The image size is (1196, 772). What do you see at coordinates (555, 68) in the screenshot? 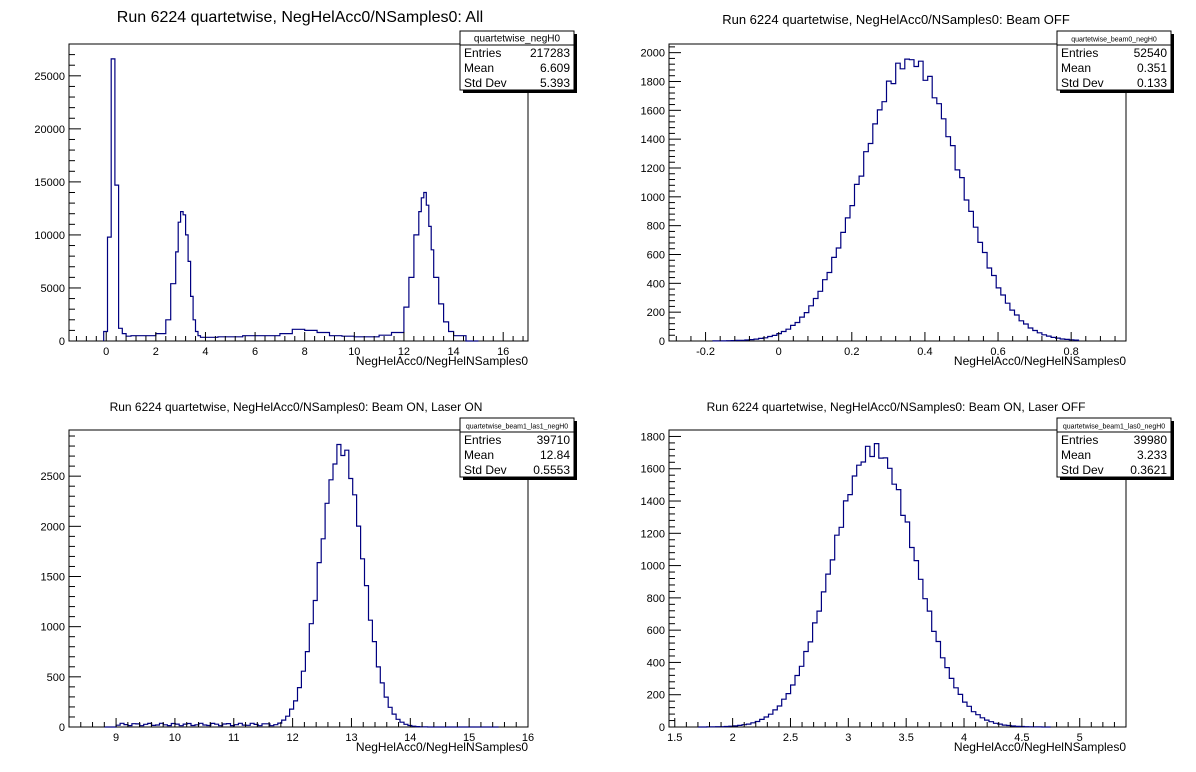
I see `stats-value: 6.609` at bounding box center [555, 68].